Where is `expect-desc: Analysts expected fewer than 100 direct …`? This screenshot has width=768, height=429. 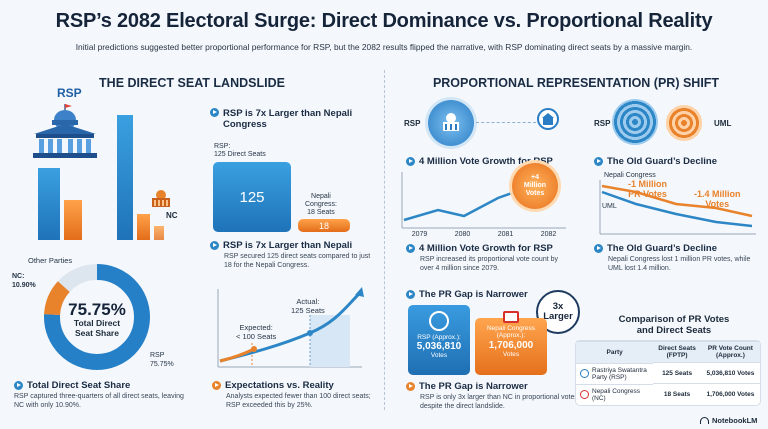 expect-desc: Analysts expected fewer than 100 direct … is located at coordinates (298, 401).